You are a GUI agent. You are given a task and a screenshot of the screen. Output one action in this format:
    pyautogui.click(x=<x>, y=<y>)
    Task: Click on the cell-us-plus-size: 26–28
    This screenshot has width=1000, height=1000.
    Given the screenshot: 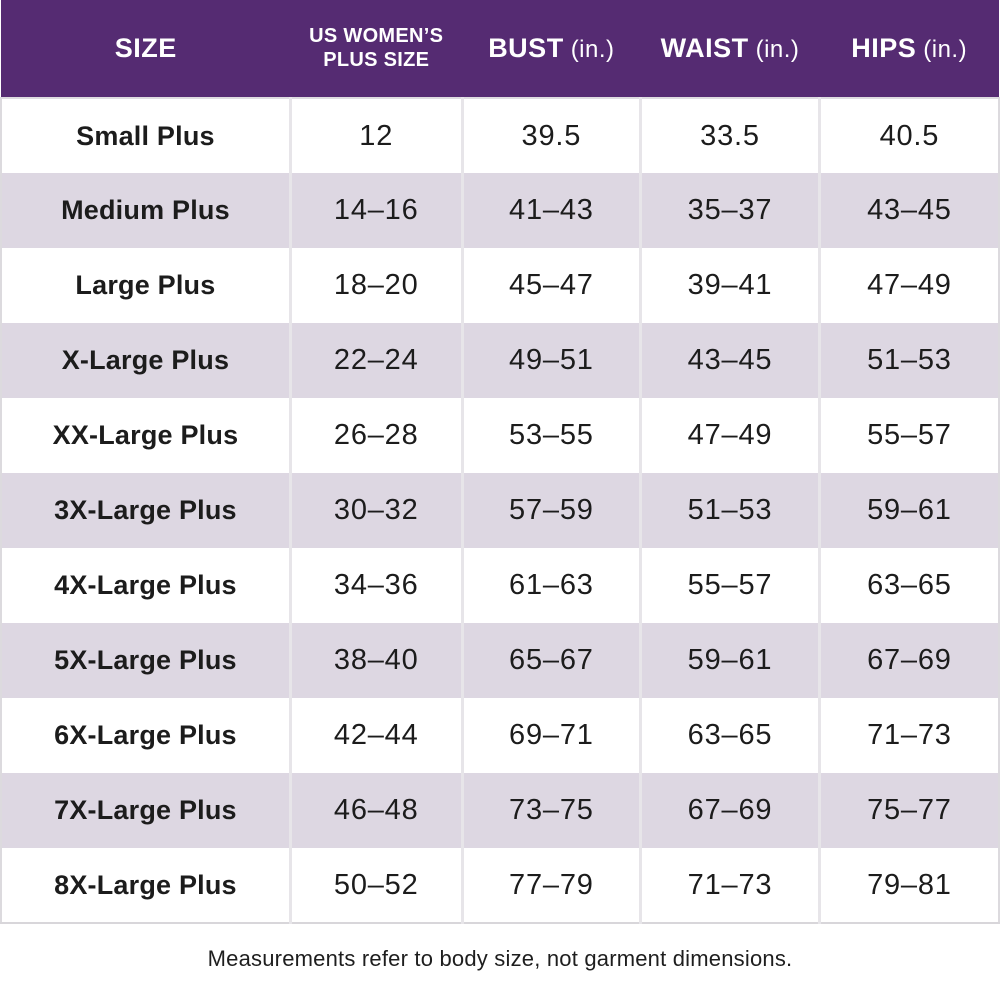 What is the action you would take?
    pyautogui.click(x=375, y=435)
    